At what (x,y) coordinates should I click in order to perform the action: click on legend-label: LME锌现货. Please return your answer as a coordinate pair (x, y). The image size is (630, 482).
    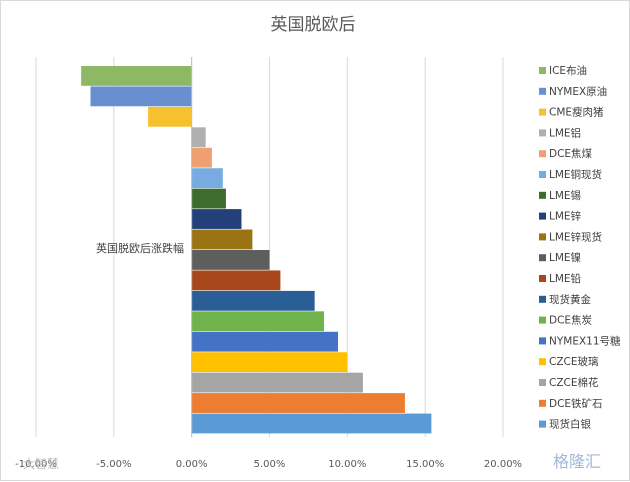
    Looking at the image, I should click on (575, 236).